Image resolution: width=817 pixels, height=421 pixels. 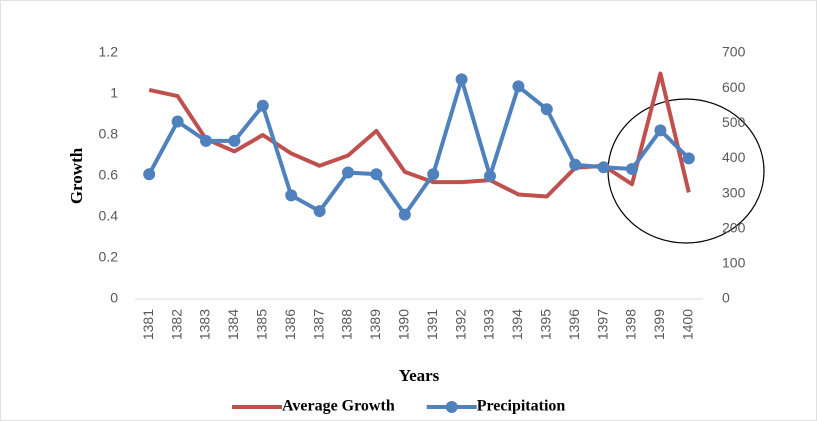 What do you see at coordinates (419, 375) in the screenshot?
I see `x-axis-title: Years` at bounding box center [419, 375].